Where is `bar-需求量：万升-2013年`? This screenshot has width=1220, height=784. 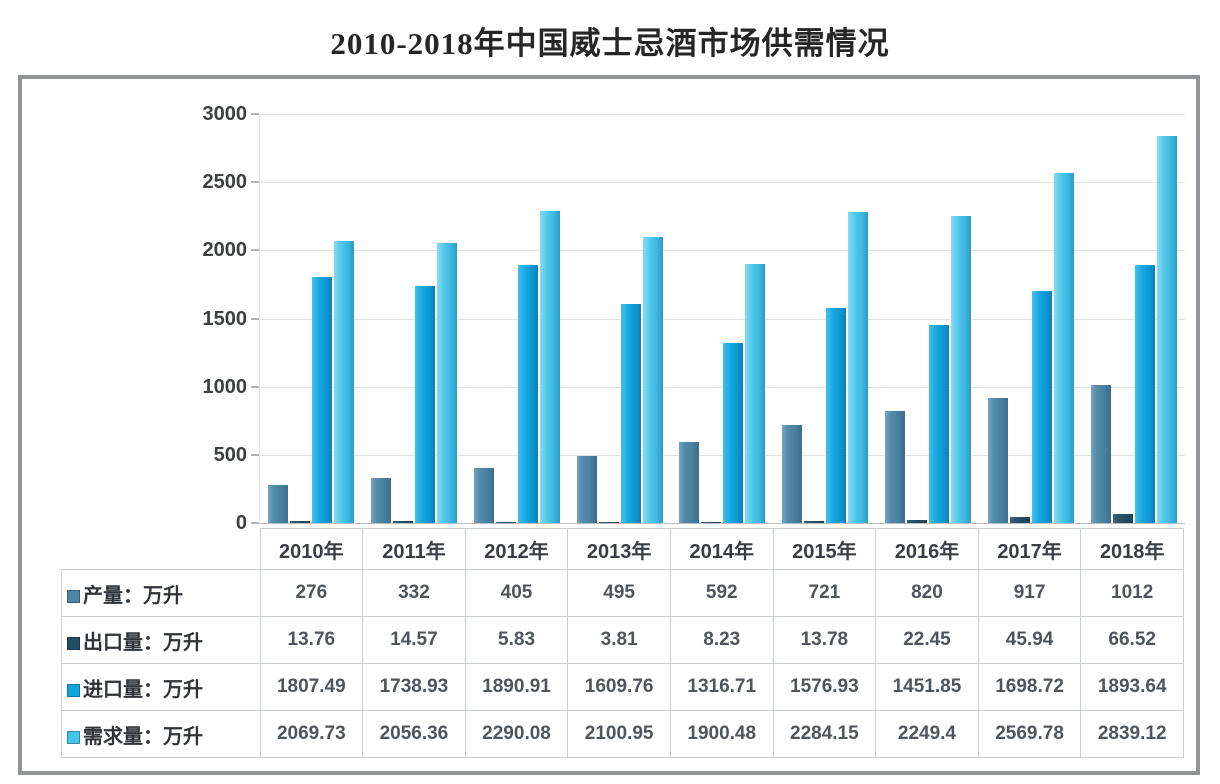 bar-需求量：万升-2013年 is located at coordinates (652, 380).